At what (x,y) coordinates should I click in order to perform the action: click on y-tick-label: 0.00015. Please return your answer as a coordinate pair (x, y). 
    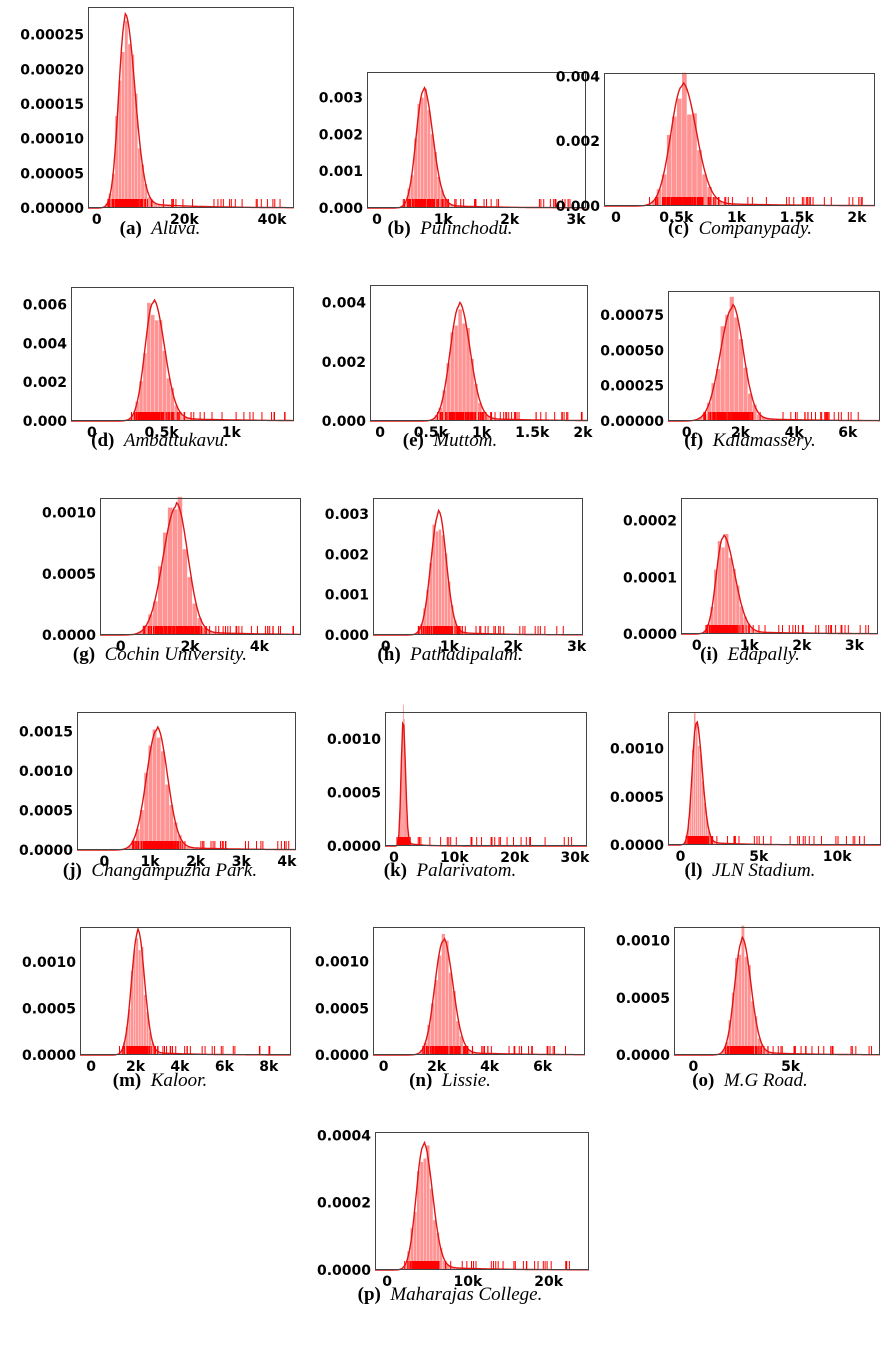
    Looking at the image, I should click on (52, 105).